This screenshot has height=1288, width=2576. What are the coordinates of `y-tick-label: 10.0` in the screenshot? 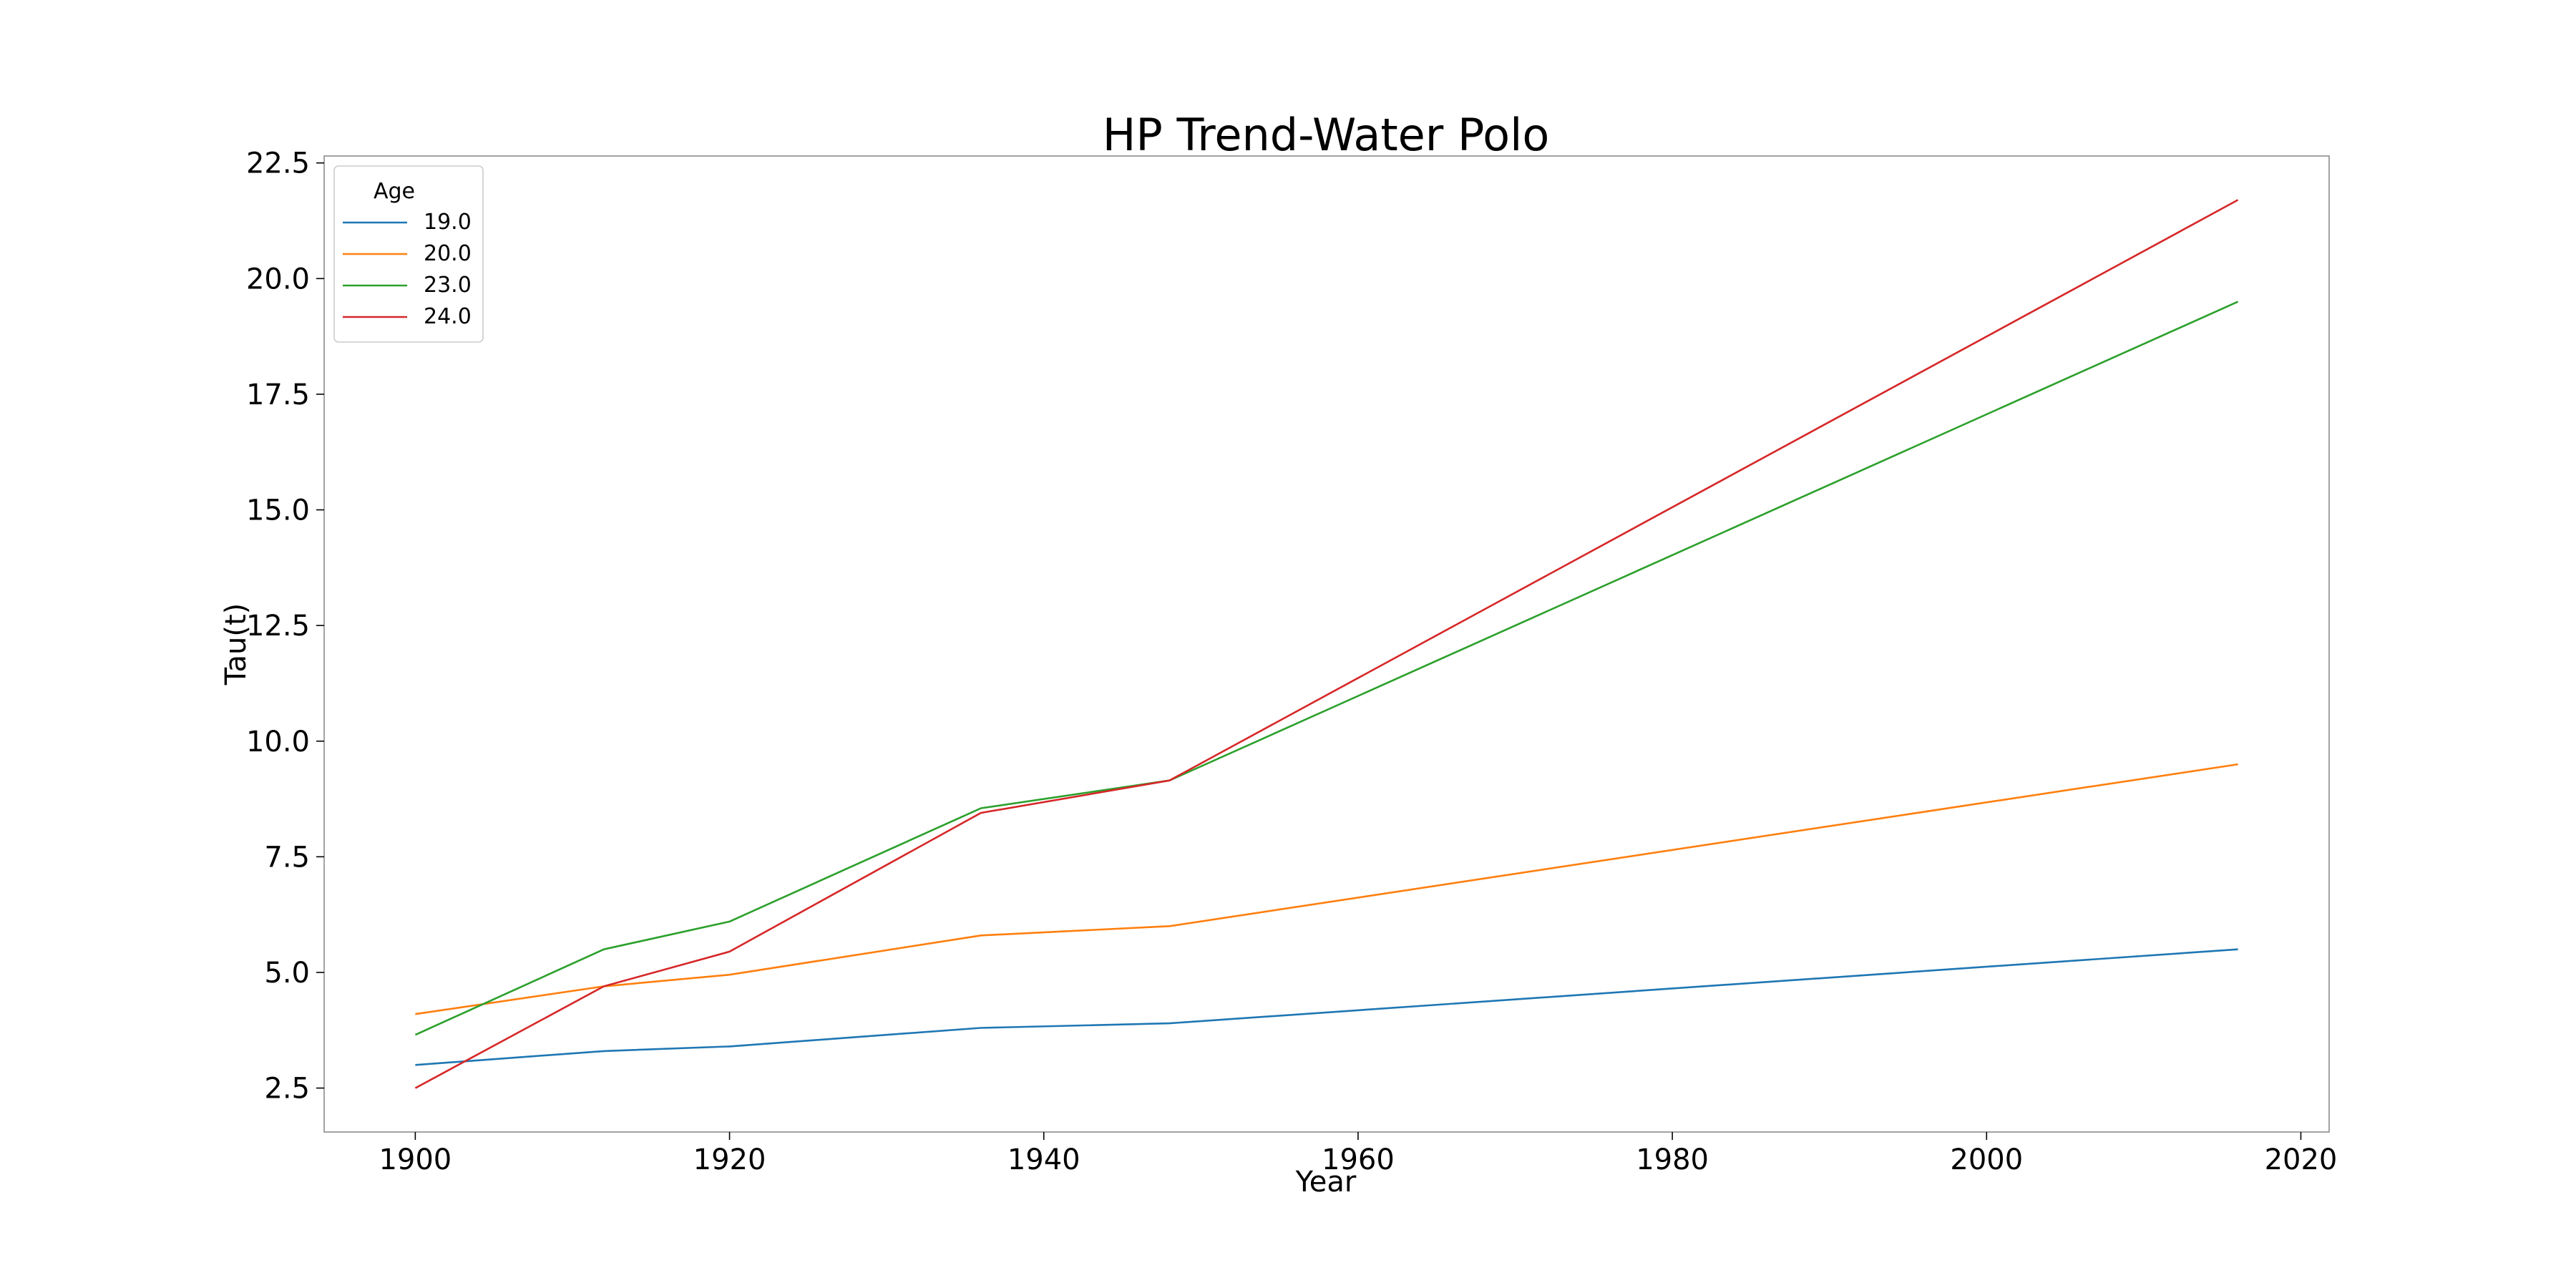 It's located at (278, 742).